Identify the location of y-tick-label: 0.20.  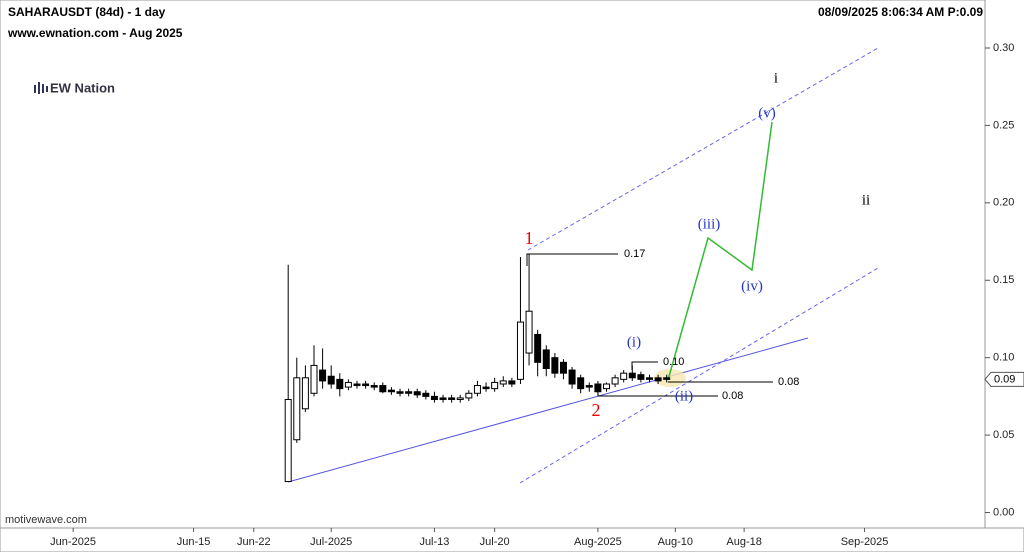
(1003, 203).